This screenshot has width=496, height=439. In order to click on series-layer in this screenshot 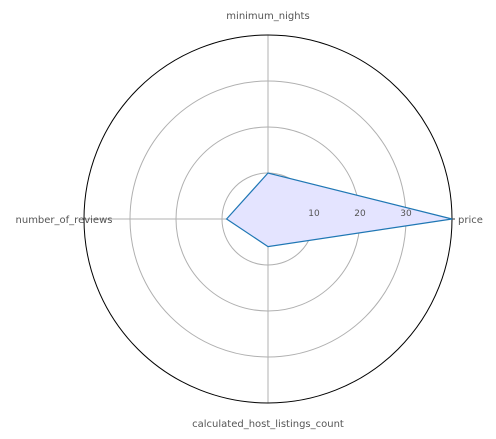, I will do `click(339, 210)`.